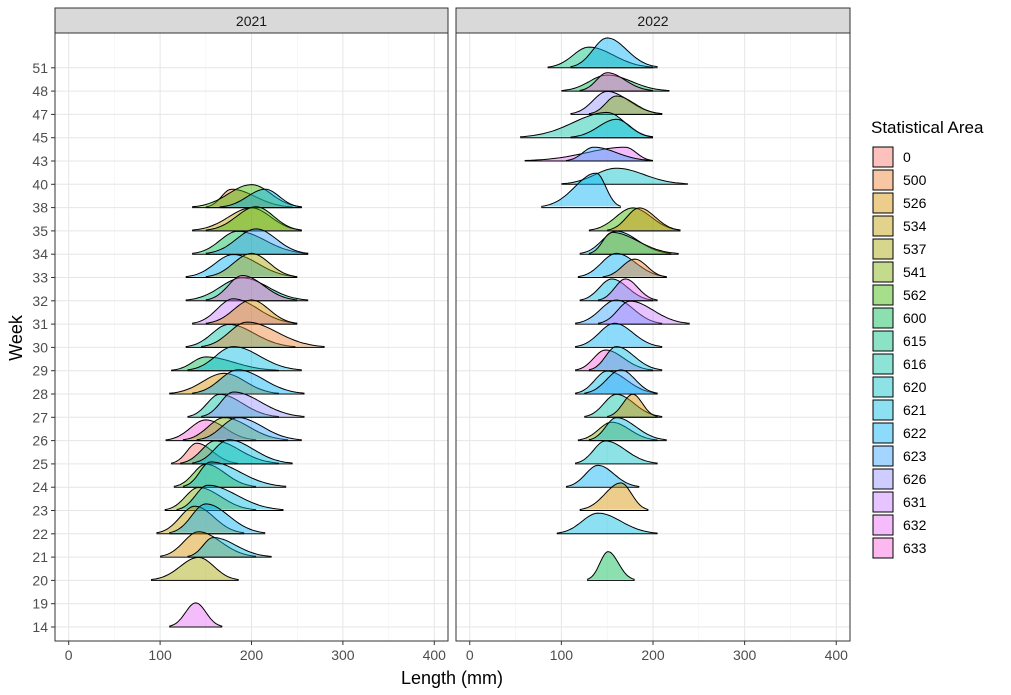 Image resolution: width=1011 pixels, height=695 pixels. Describe the element at coordinates (40, 604) in the screenshot. I see `y-tick-label: 19` at that location.